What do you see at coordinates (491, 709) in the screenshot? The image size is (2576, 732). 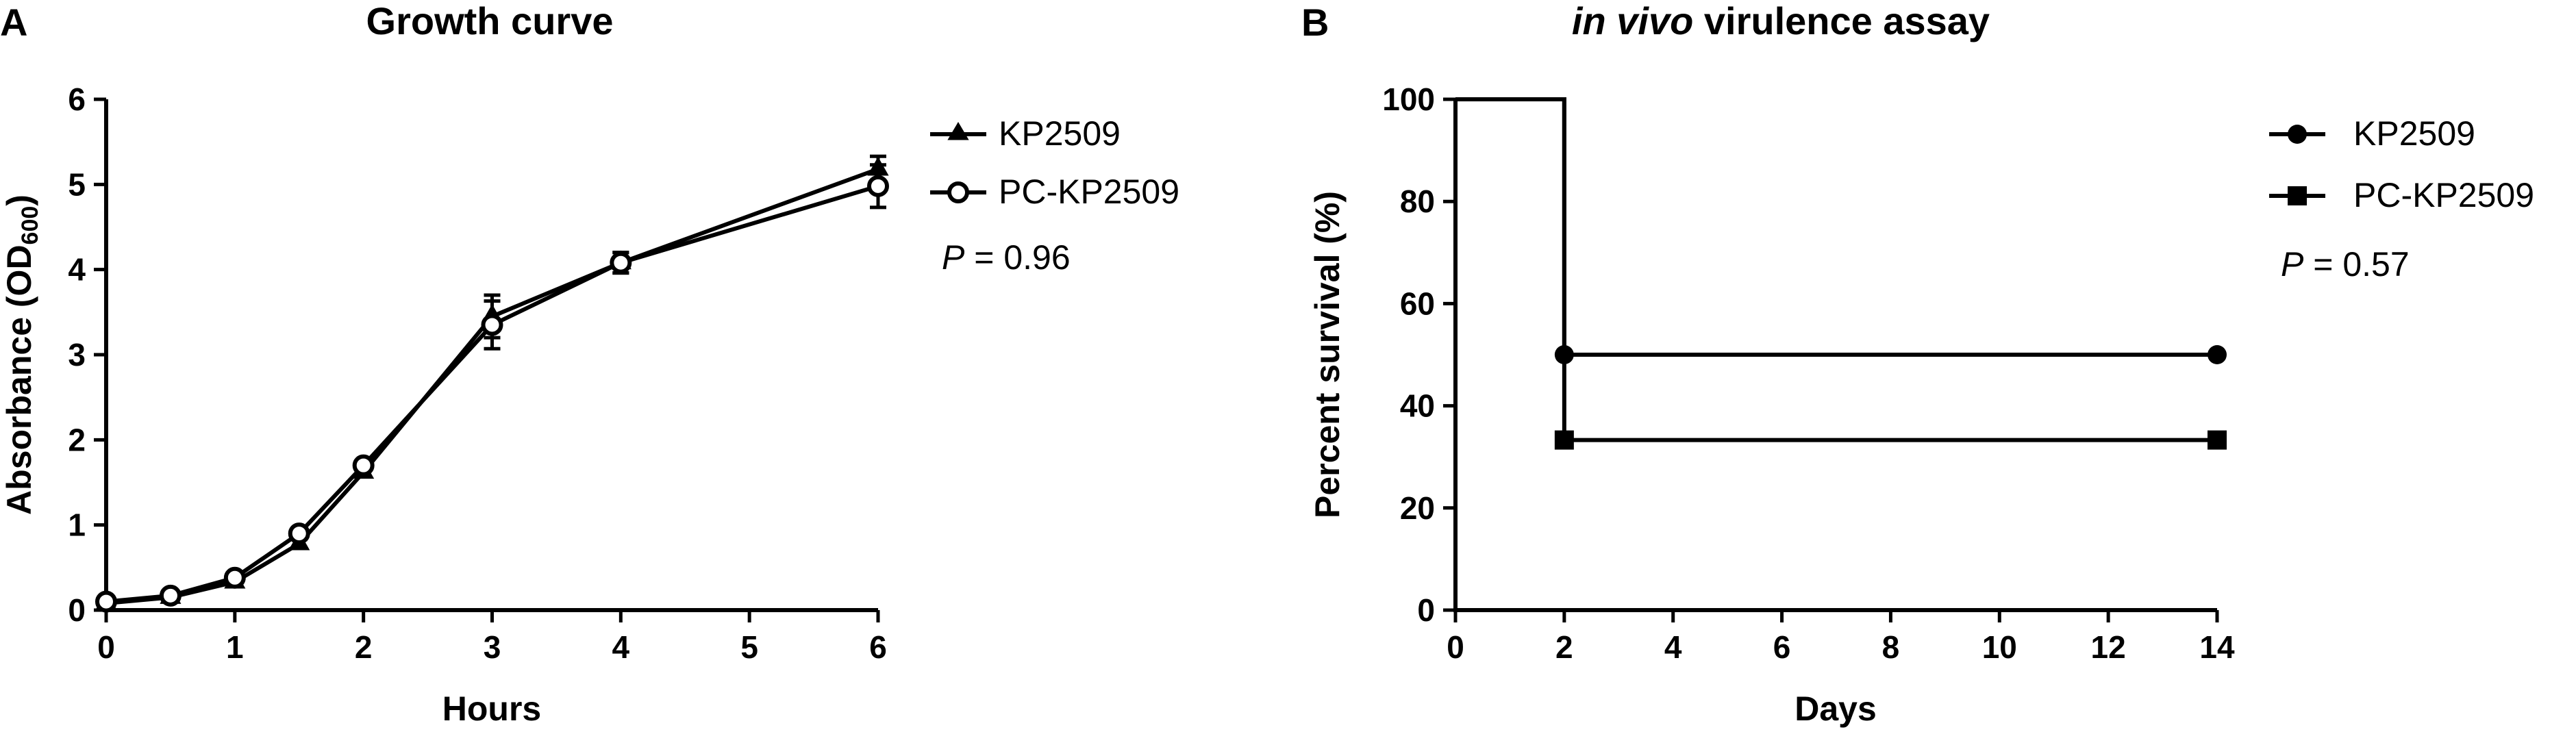 I see `panel-a-x-axis-label: Hours` at bounding box center [491, 709].